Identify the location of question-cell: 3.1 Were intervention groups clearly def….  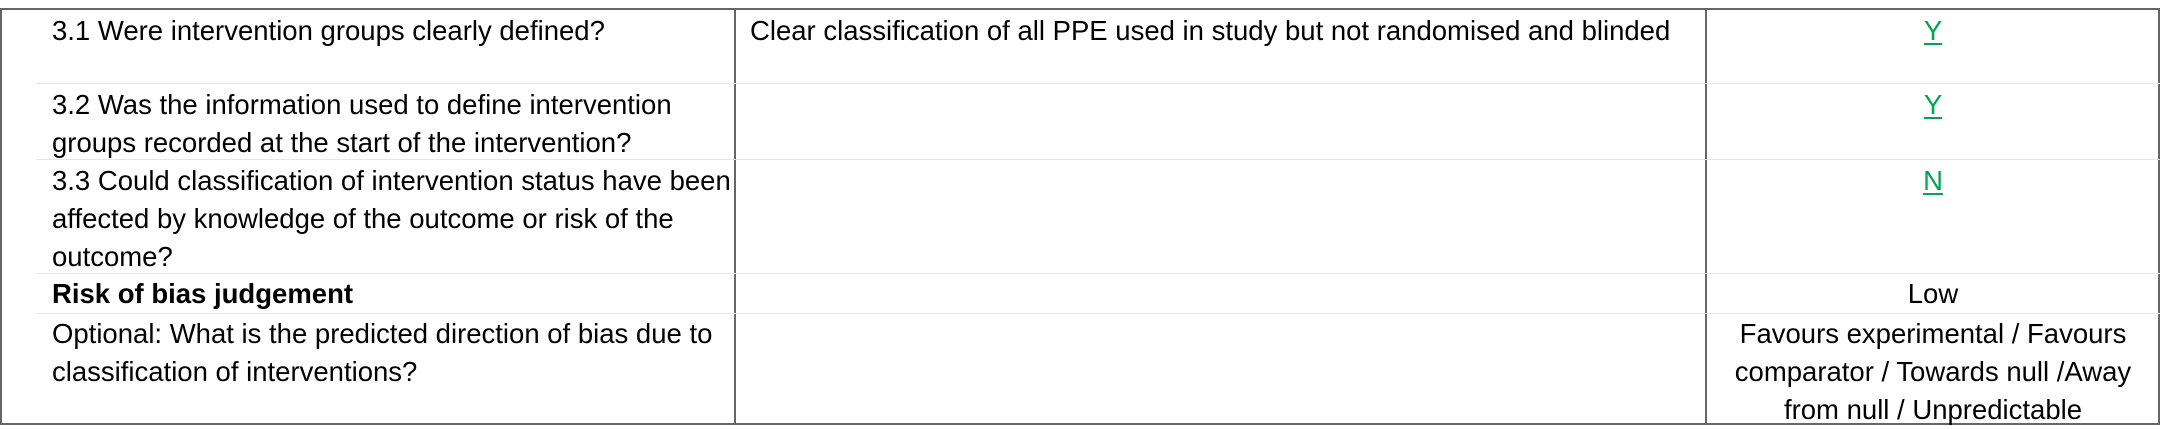
(328, 30).